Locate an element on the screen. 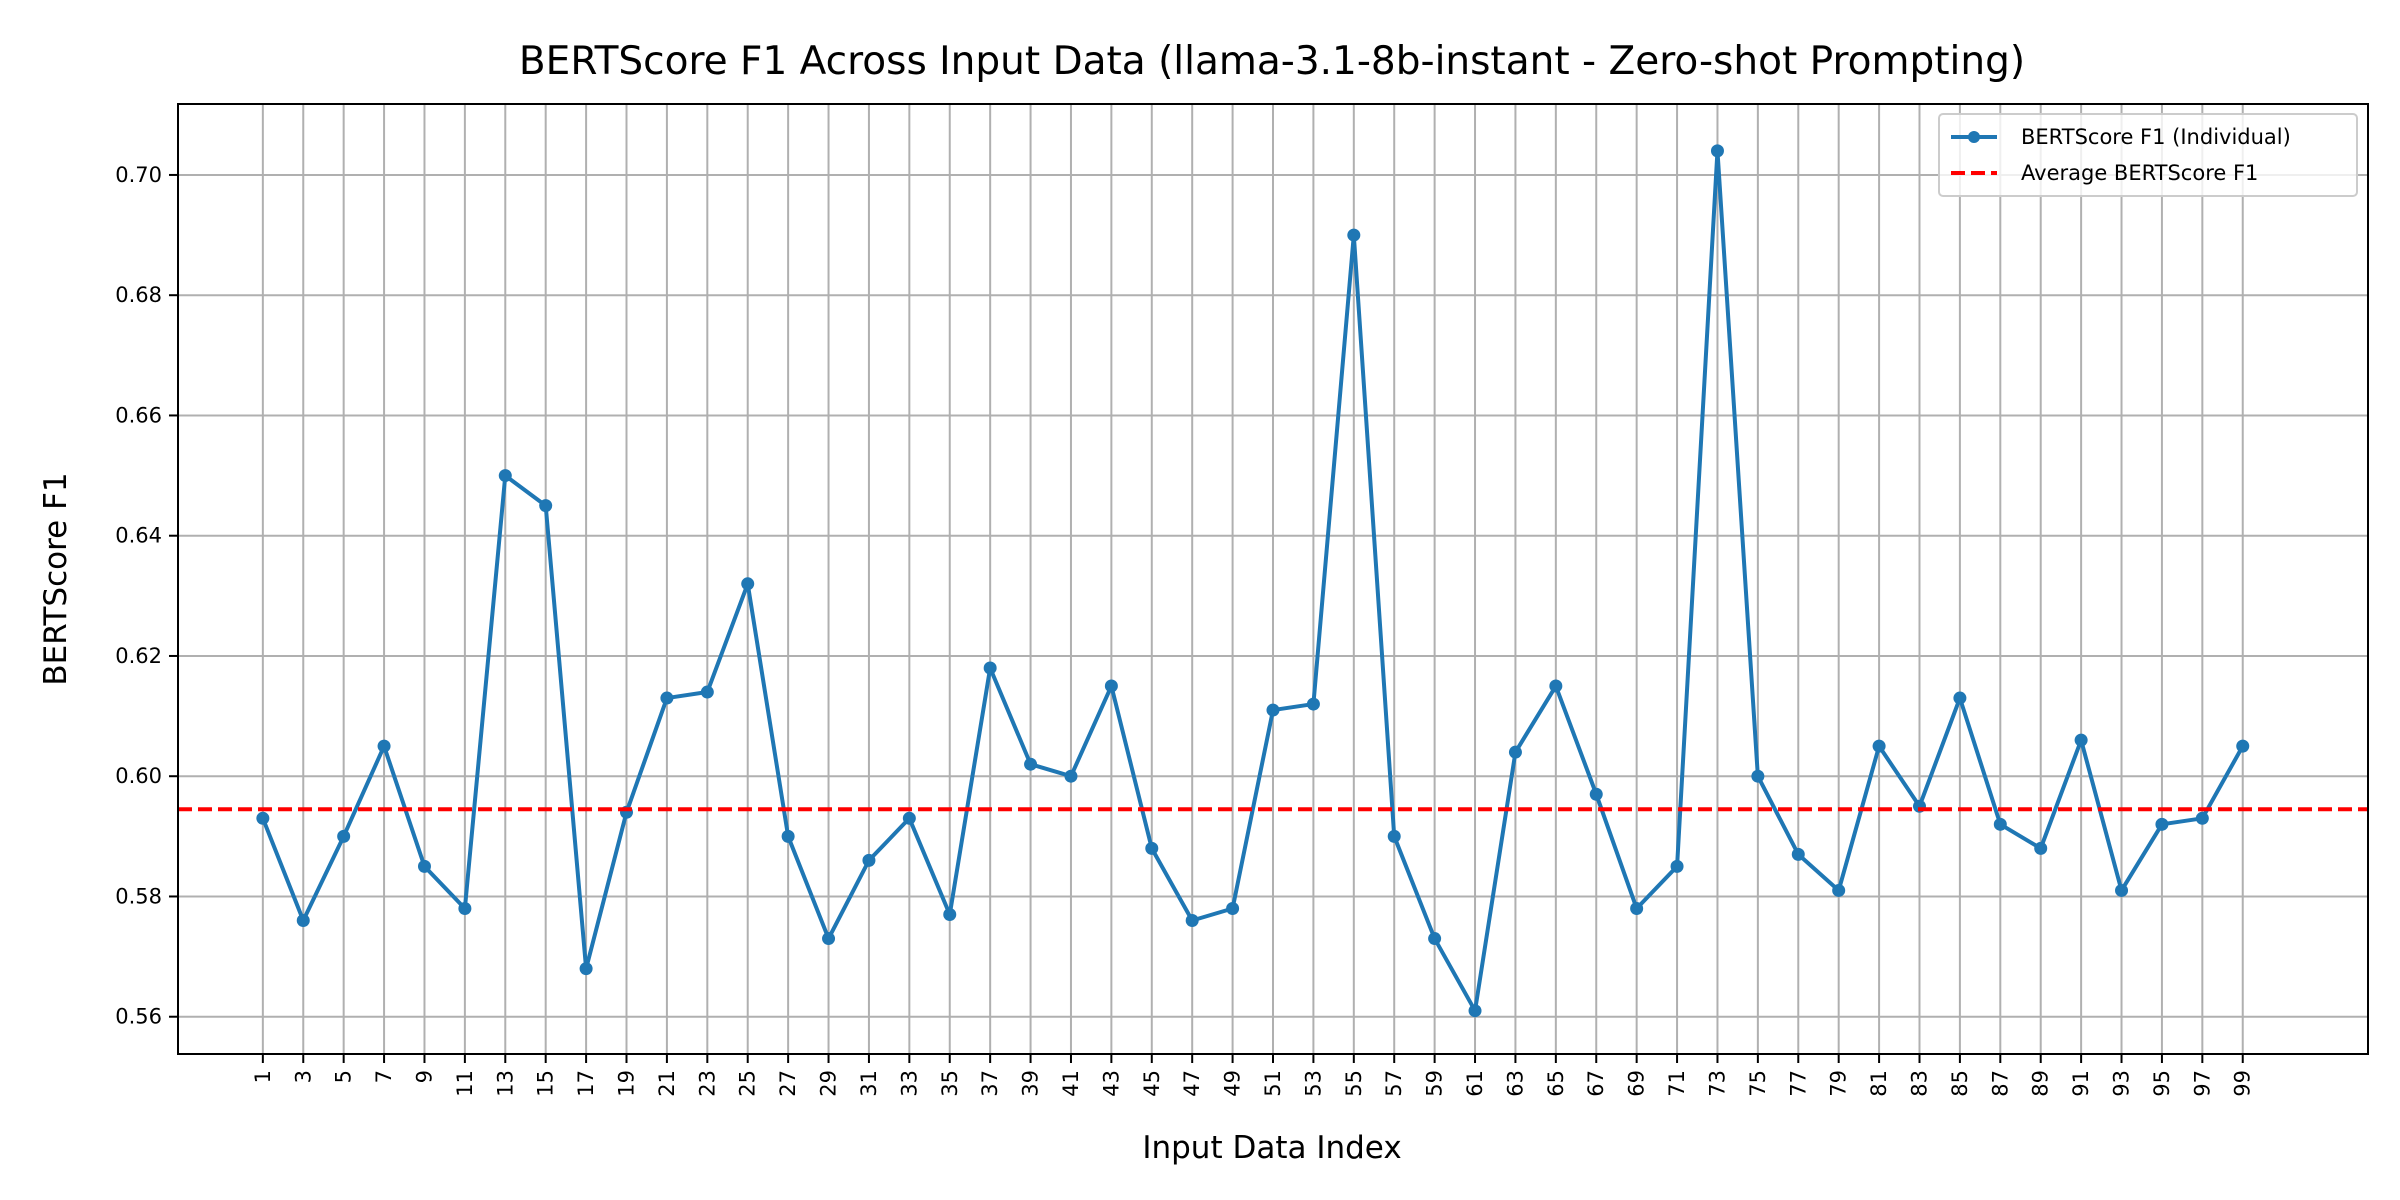  y-tick-label: 0.64 is located at coordinates (138, 536).